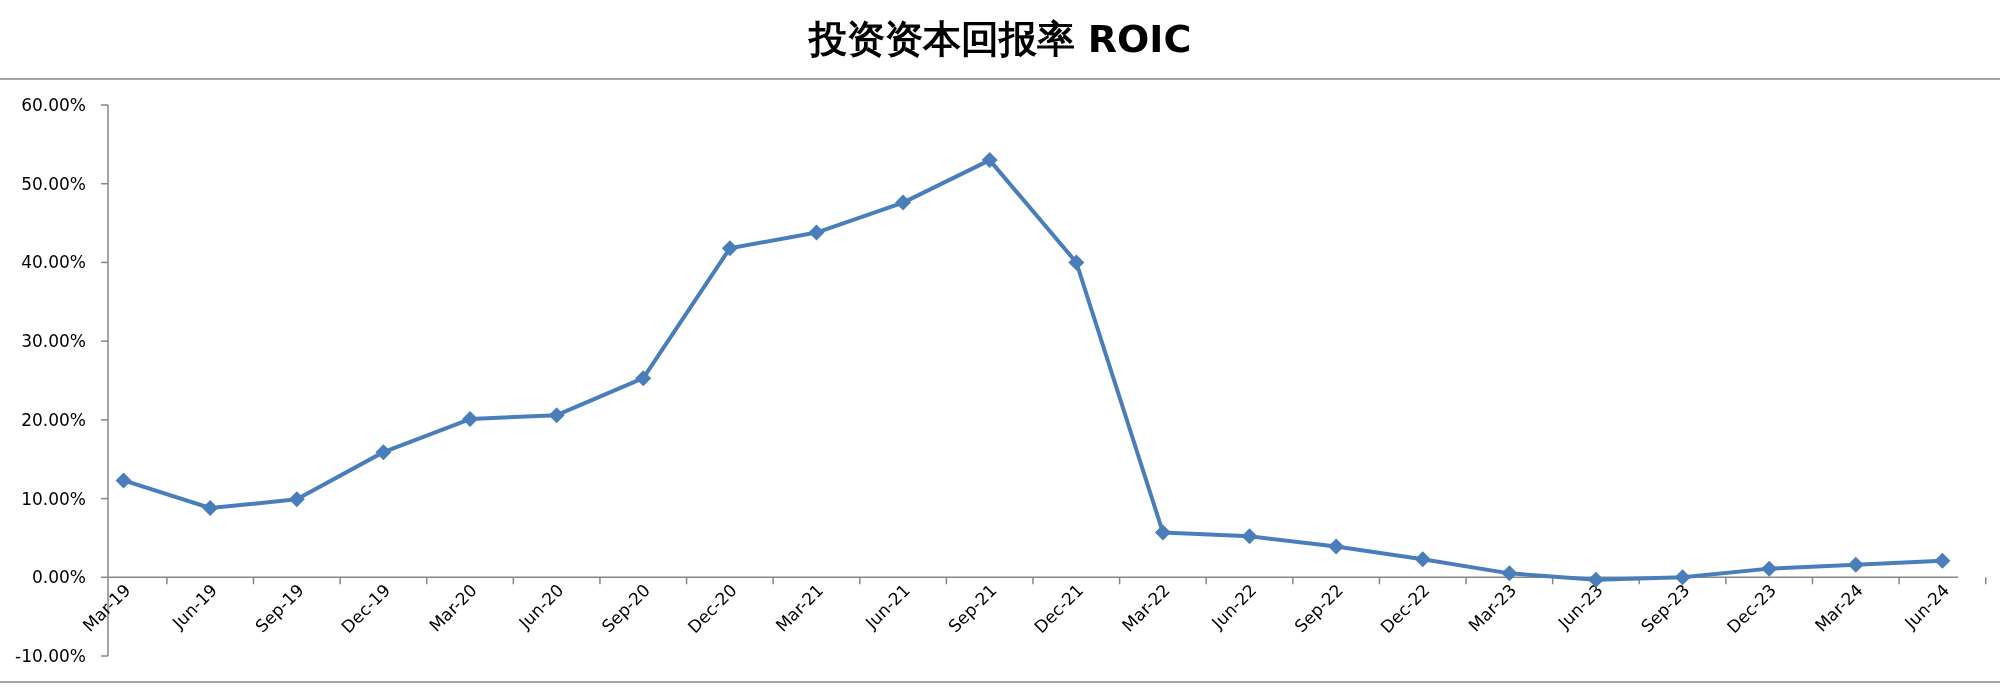 This screenshot has height=690, width=2000. Describe the element at coordinates (53, 183) in the screenshot. I see `y-tick-label: 50.00%` at that location.